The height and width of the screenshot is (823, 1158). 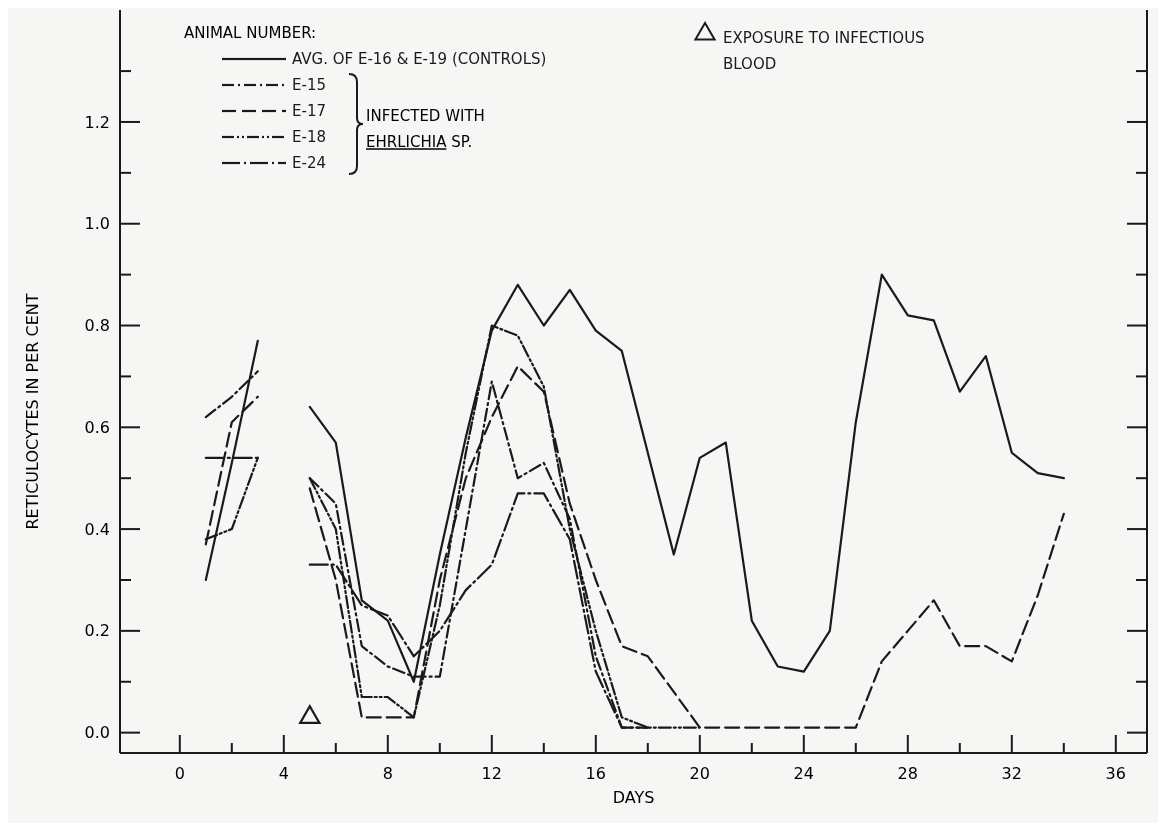 What do you see at coordinates (97, 529) in the screenshot?
I see `y-tick-label: 0.4` at bounding box center [97, 529].